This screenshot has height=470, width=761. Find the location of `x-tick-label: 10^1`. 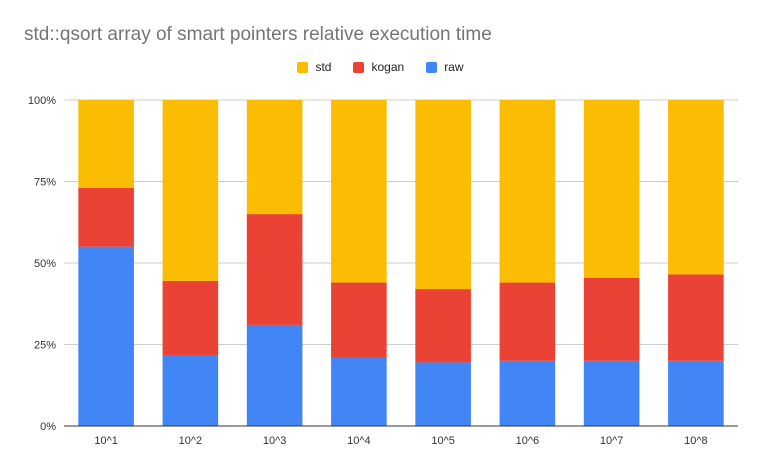

x-tick-label: 10^1 is located at coordinates (106, 441).